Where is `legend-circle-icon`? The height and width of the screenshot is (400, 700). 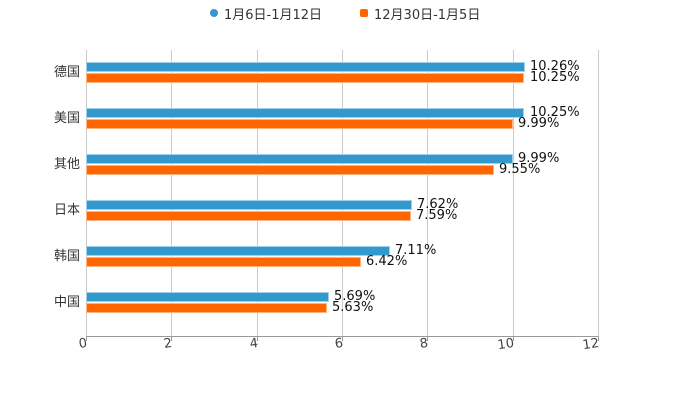
legend-circle-icon is located at coordinates (214, 13).